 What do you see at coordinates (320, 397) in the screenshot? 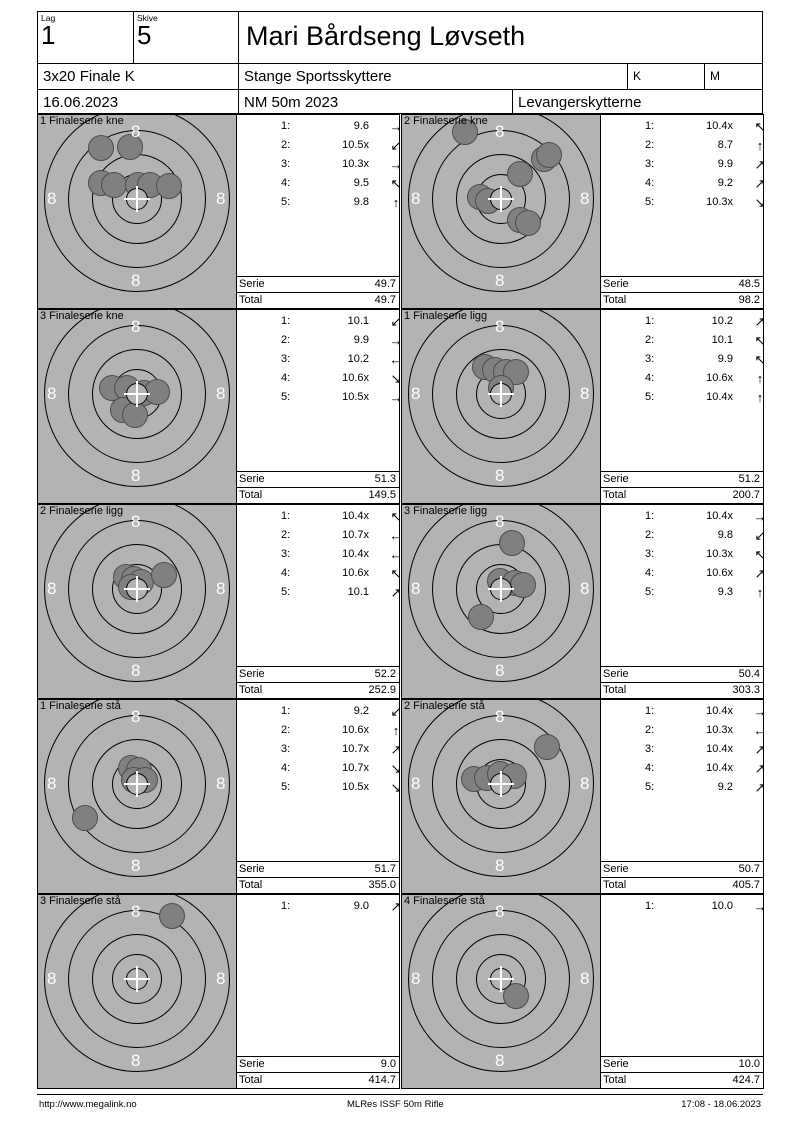
I see `shot-row: 5: 10.5x →` at bounding box center [320, 397].